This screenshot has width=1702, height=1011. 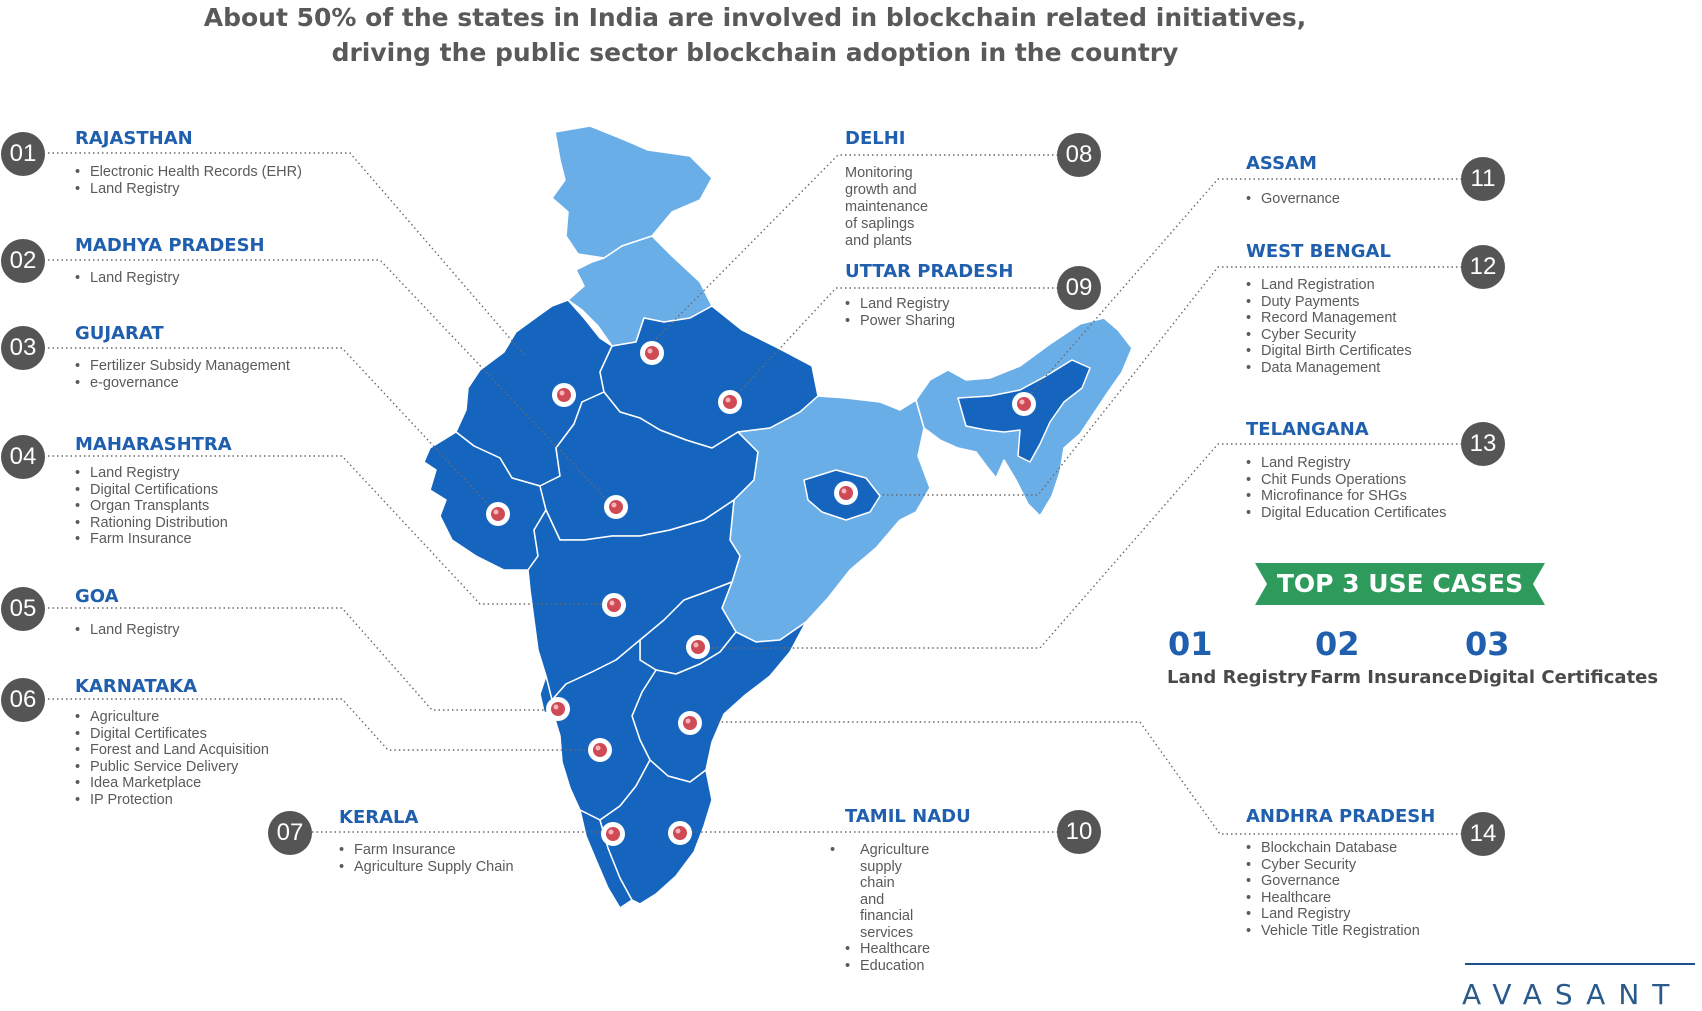 What do you see at coordinates (680, 833) in the screenshot?
I see `map-pin-tamilnadu` at bounding box center [680, 833].